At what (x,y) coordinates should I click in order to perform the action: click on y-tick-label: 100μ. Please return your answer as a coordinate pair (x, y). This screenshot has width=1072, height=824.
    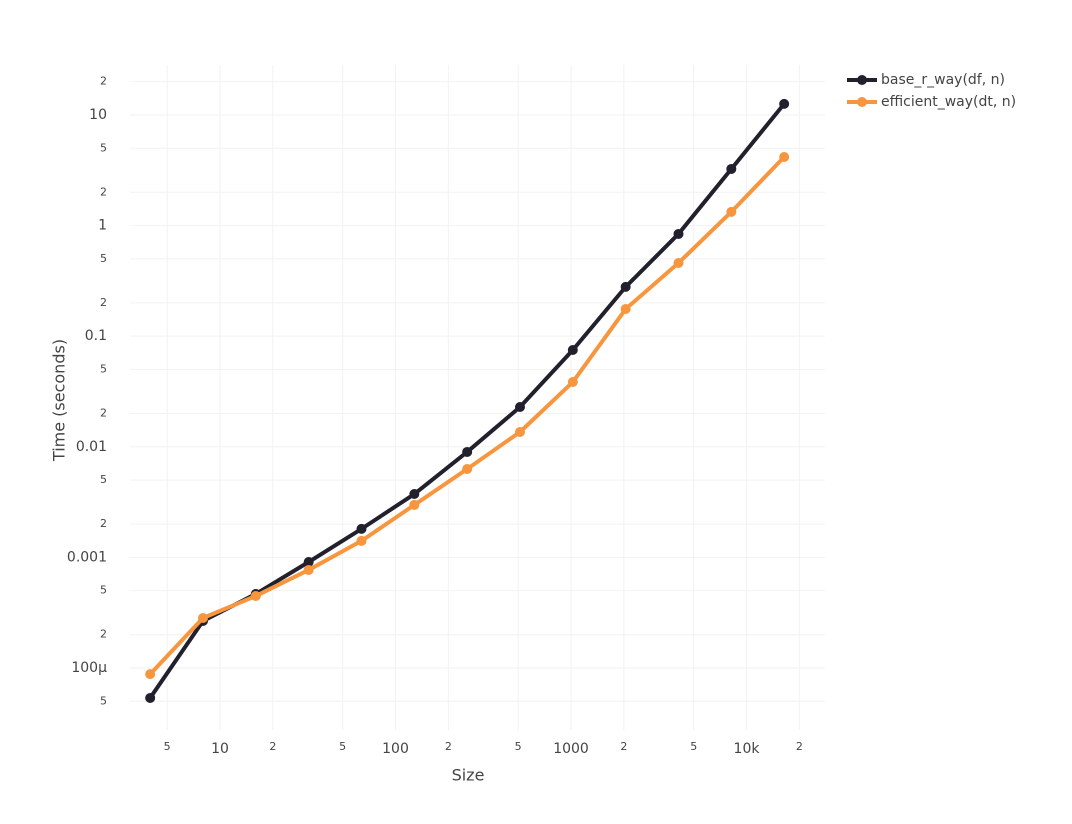
    Looking at the image, I should click on (89, 668).